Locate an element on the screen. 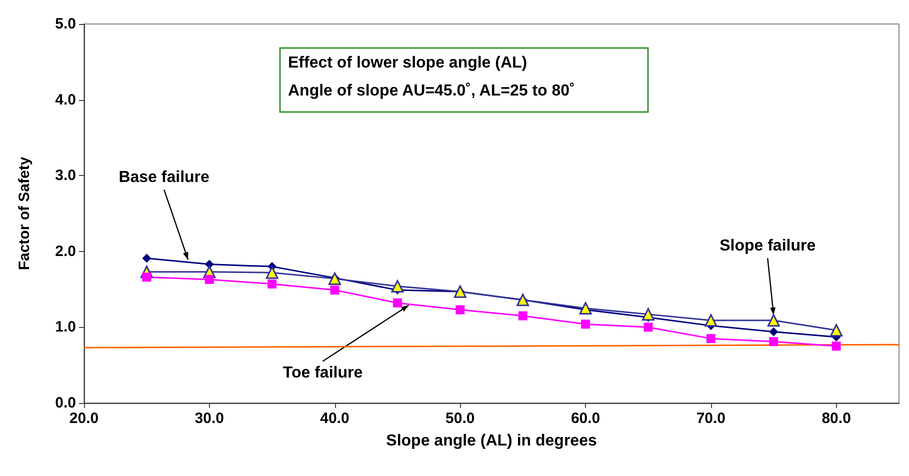  y-axis-title: Factor of Safety is located at coordinates (24, 213).